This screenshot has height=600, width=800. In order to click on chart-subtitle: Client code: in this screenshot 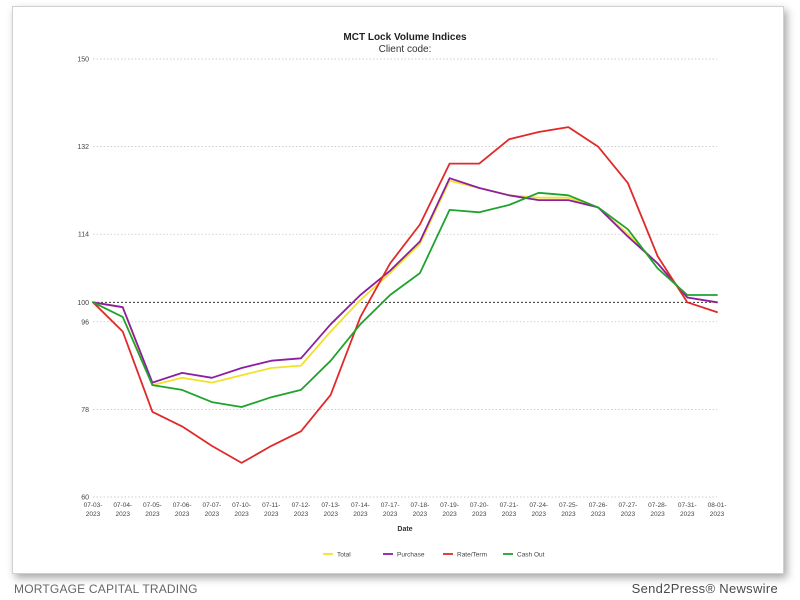, I will do `click(405, 49)`.